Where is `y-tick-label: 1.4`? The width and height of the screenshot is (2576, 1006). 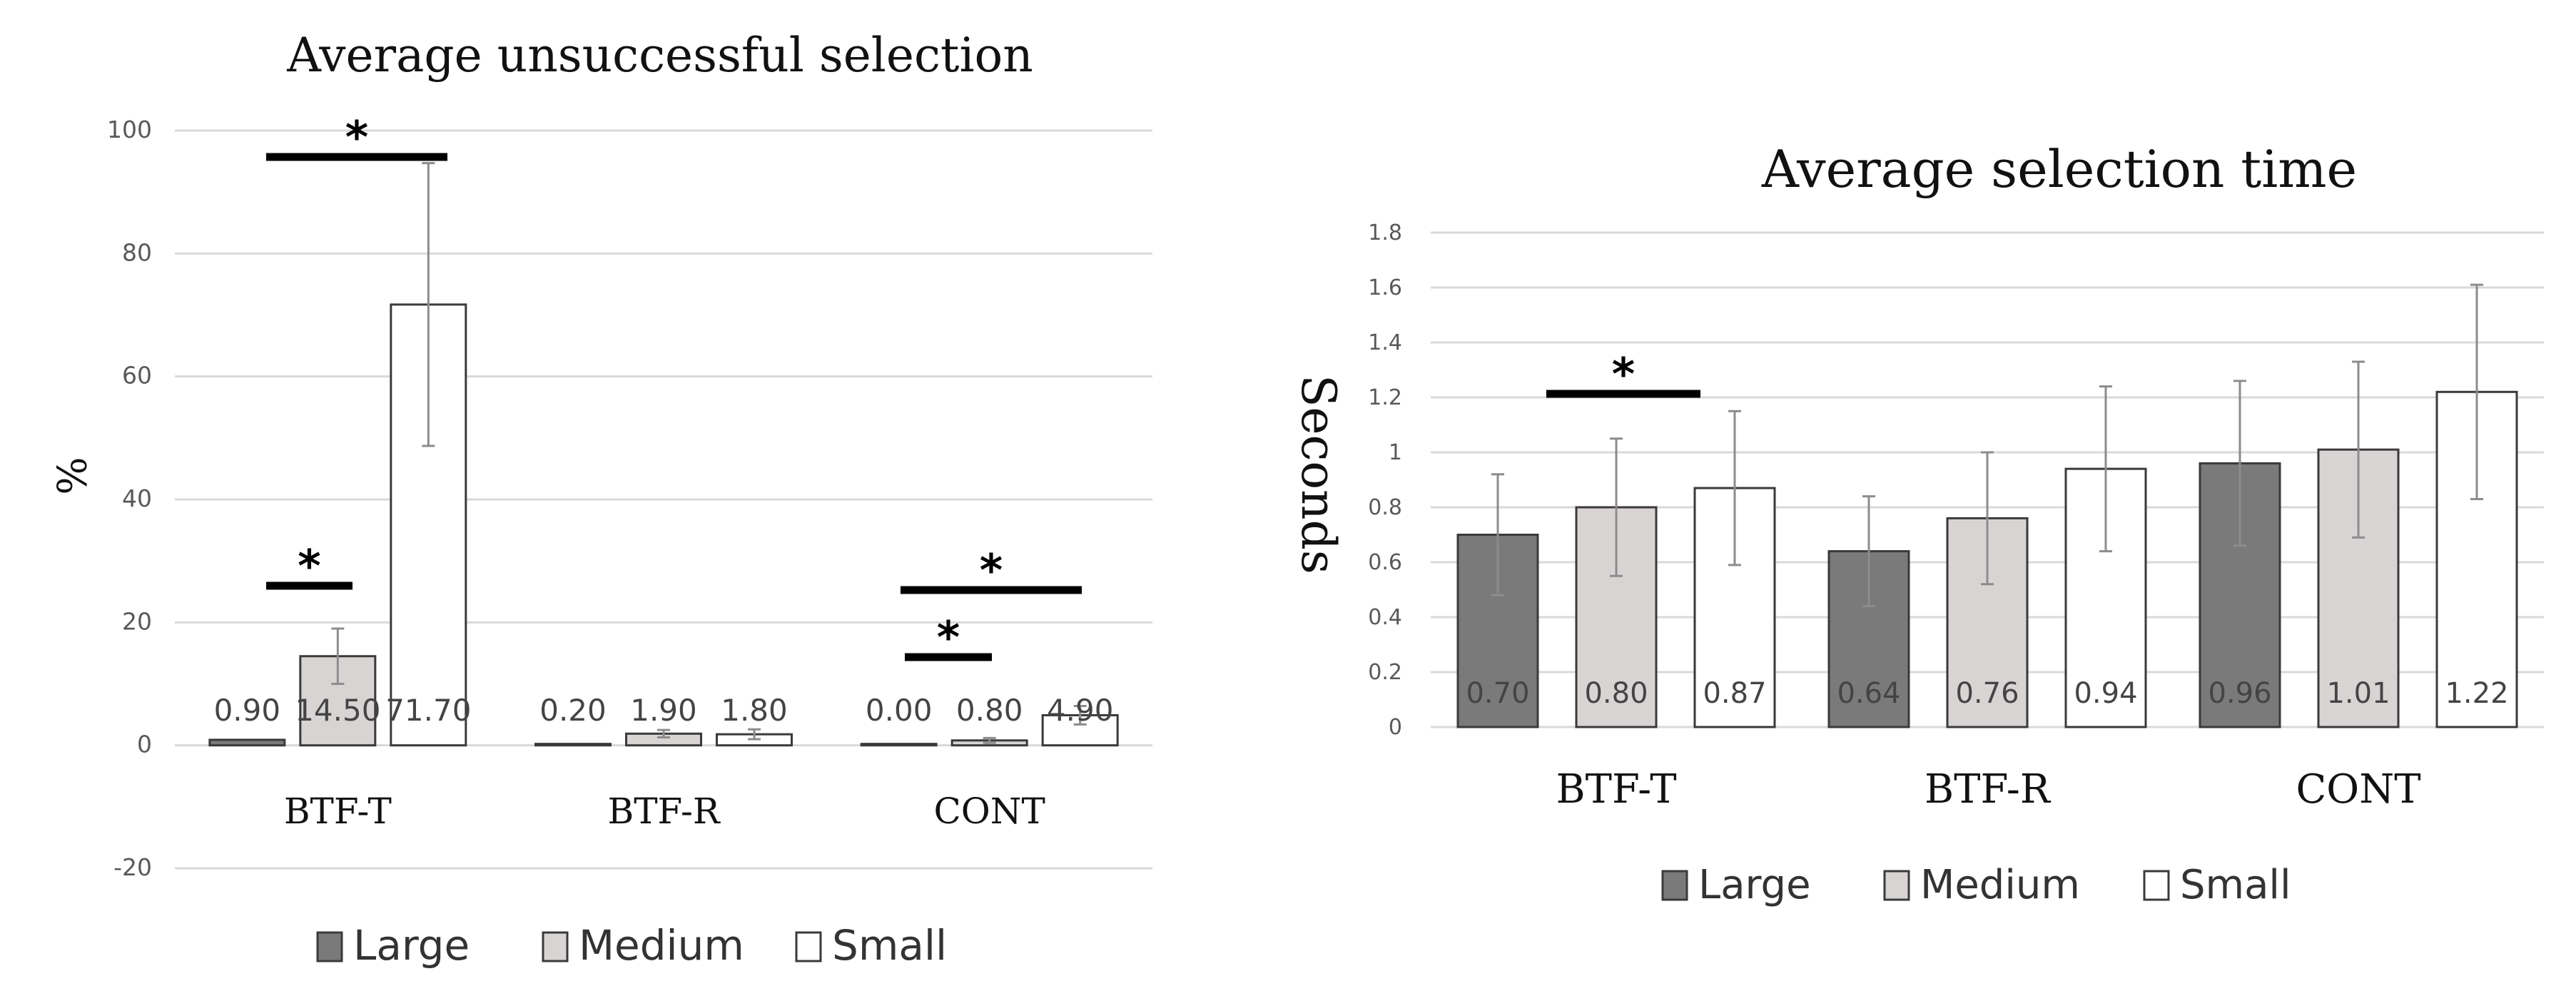
y-tick-label: 1.4 is located at coordinates (1385, 342).